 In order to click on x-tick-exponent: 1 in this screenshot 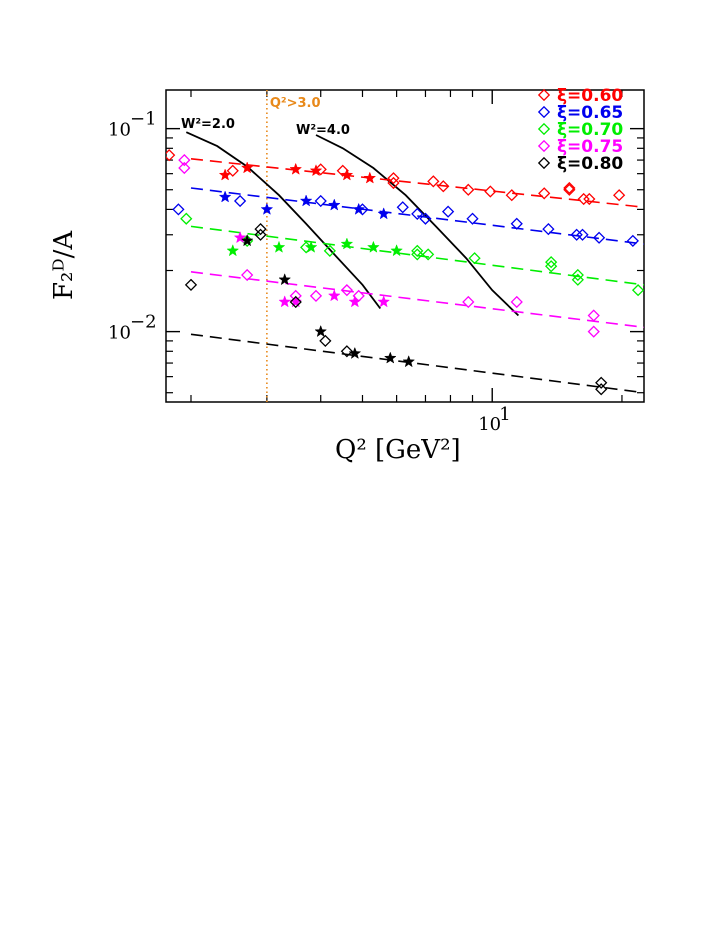, I will do `click(504, 414)`.